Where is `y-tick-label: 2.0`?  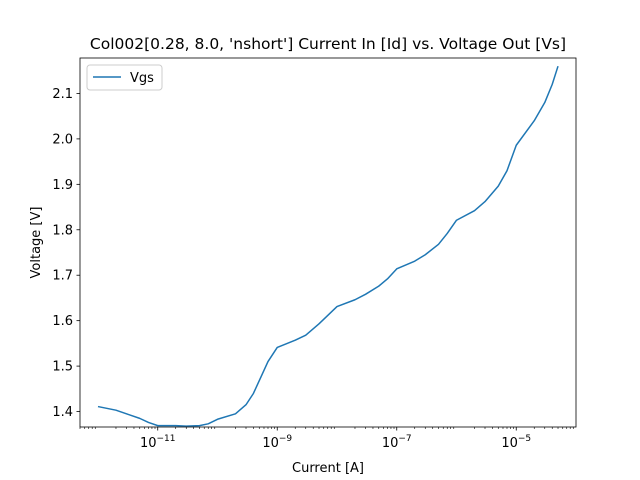 y-tick-label: 2.0 is located at coordinates (62, 139).